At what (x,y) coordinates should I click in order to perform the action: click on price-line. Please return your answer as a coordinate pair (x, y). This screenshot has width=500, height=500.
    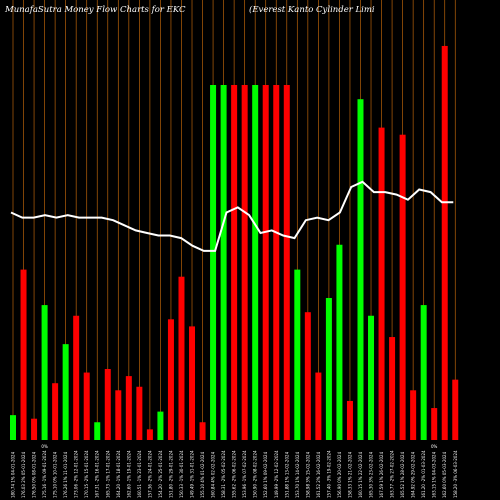
    Looking at the image, I should click on (232, 216).